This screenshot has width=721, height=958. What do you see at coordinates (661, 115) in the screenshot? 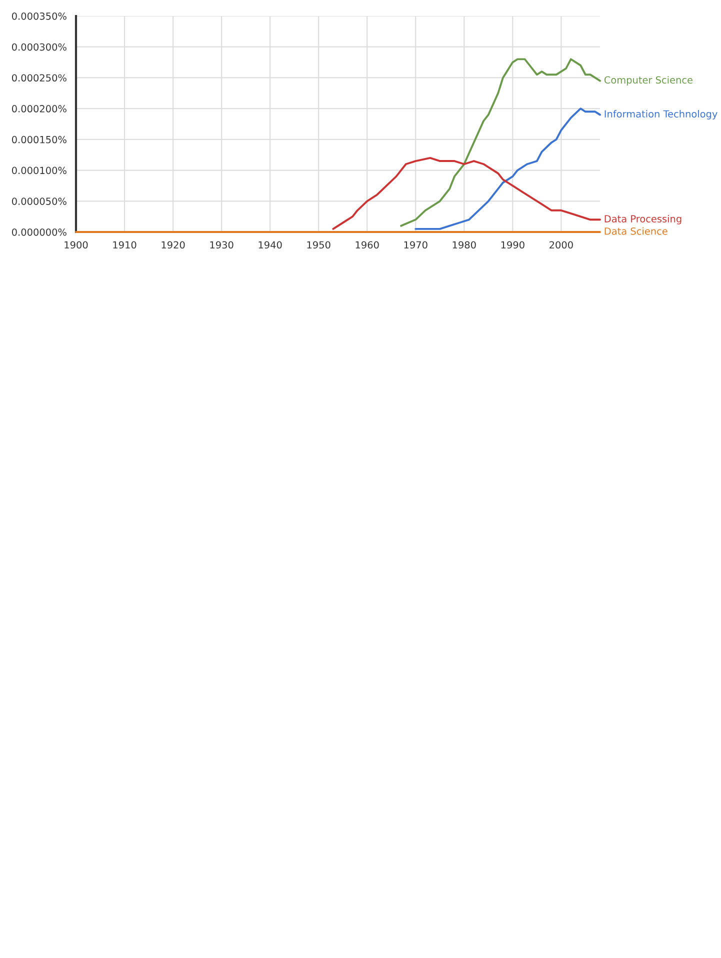
I see `series-label: Information Technology` at bounding box center [661, 115].